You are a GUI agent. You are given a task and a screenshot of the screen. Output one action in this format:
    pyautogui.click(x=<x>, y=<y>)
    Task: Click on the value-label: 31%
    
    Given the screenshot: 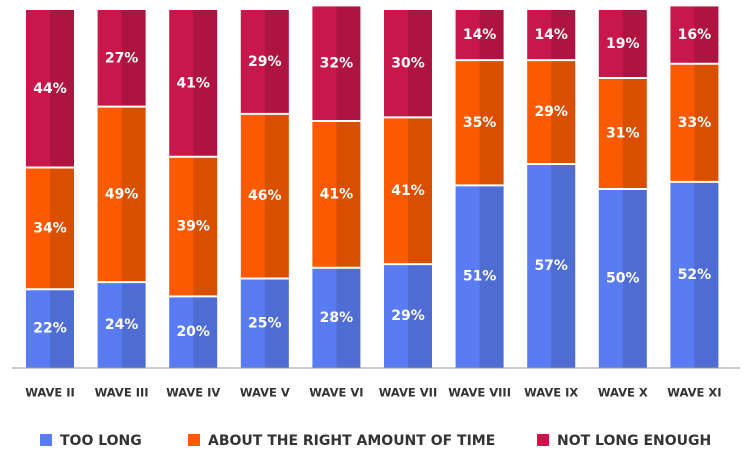 What is the action you would take?
    pyautogui.click(x=623, y=134)
    